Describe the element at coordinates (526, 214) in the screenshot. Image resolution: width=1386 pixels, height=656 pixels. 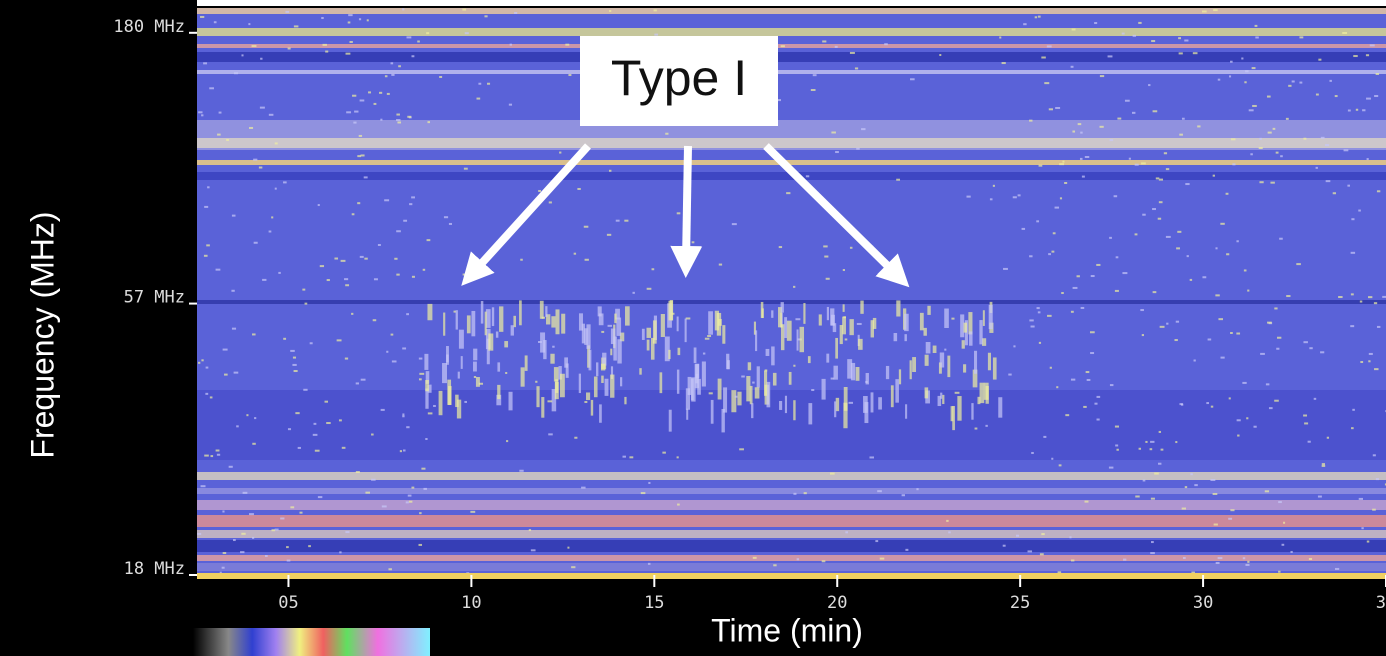
I see `arrow` at that location.